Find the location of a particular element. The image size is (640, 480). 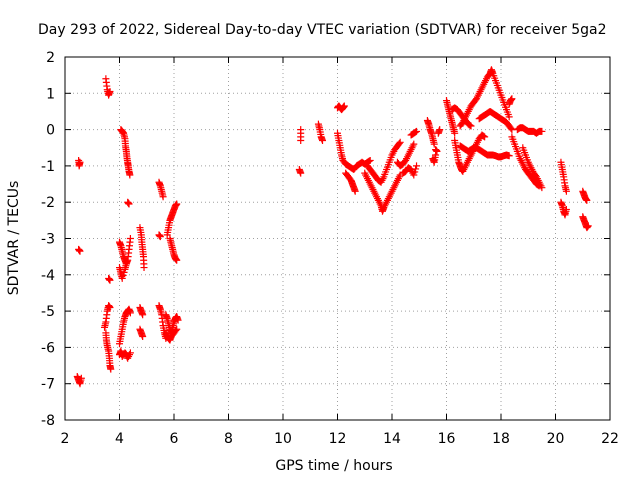

x-tick-label: 4 is located at coordinates (119, 439).